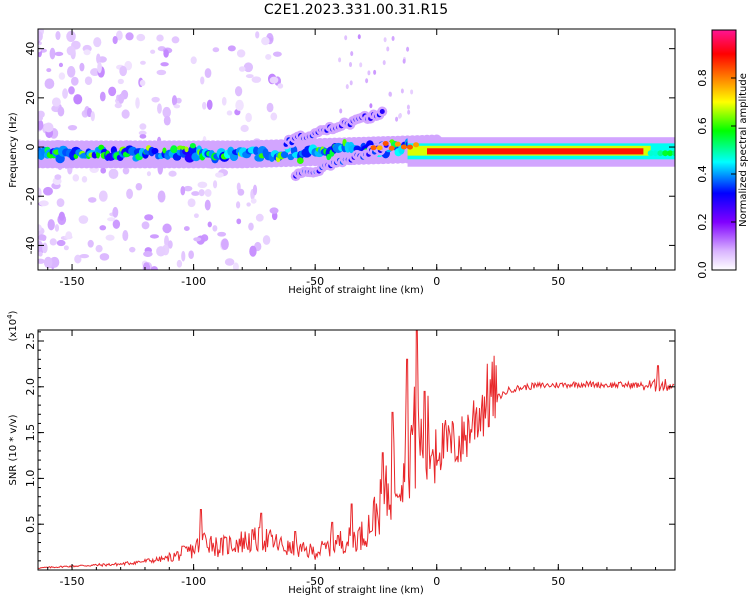  Describe the element at coordinates (702, 78) in the screenshot. I see `colorbar-tick-label: 0.8` at that location.